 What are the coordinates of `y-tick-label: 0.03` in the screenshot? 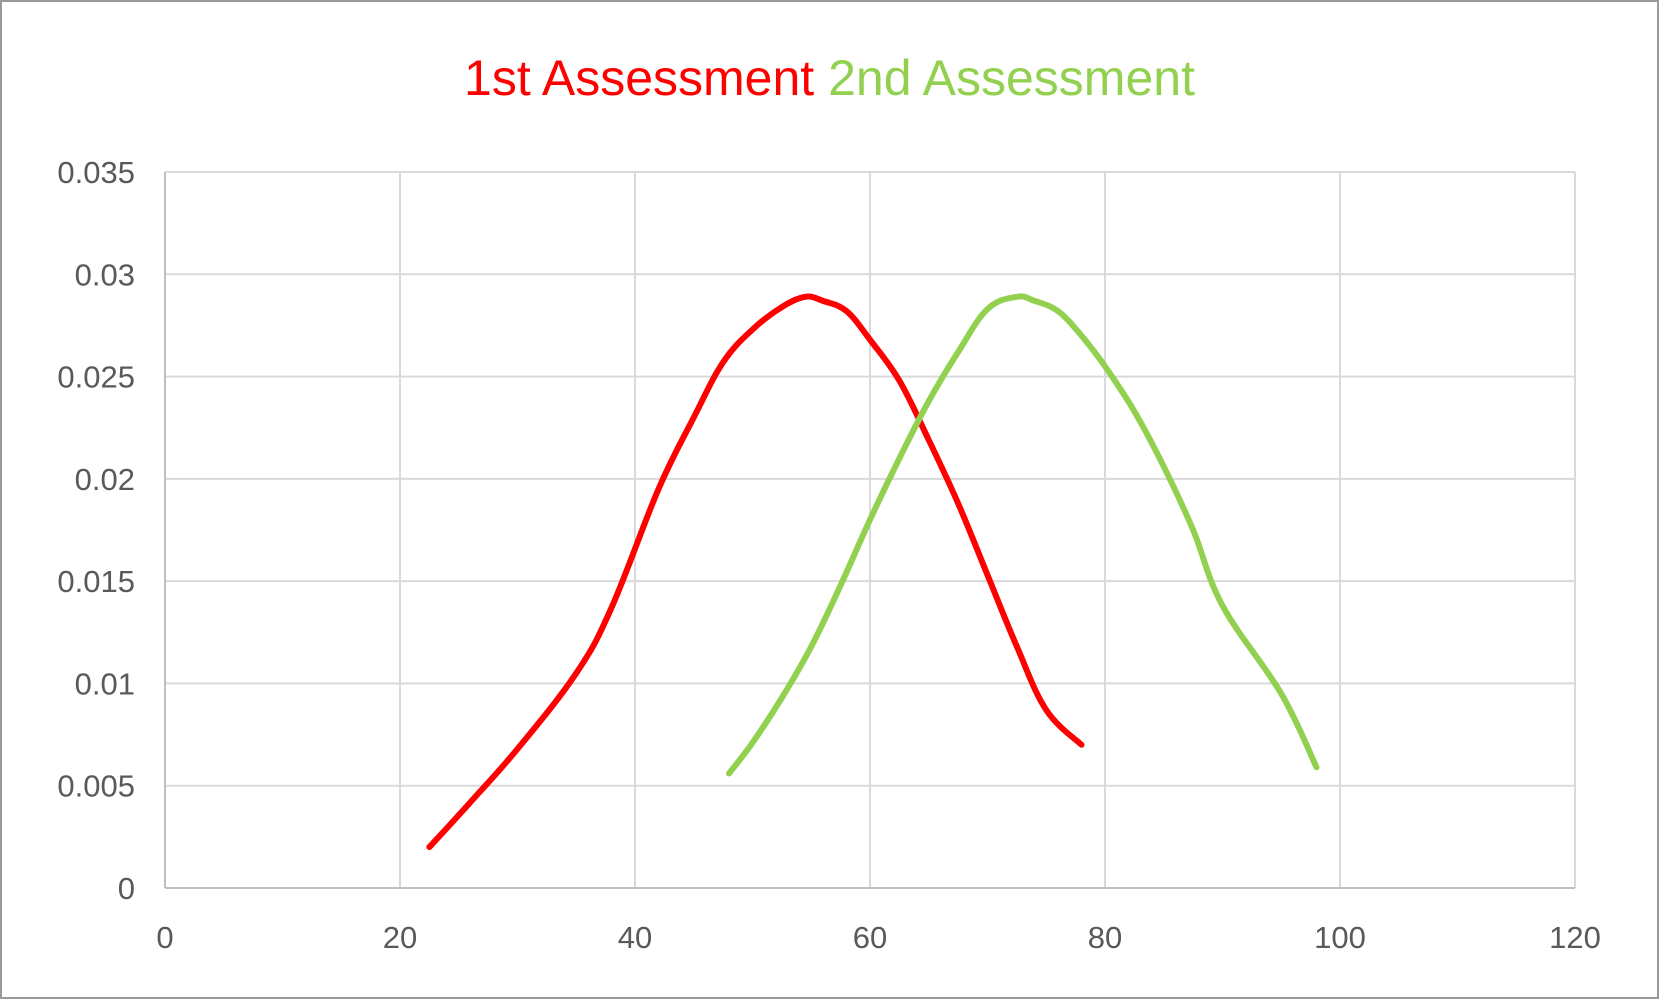 It's located at (105, 274).